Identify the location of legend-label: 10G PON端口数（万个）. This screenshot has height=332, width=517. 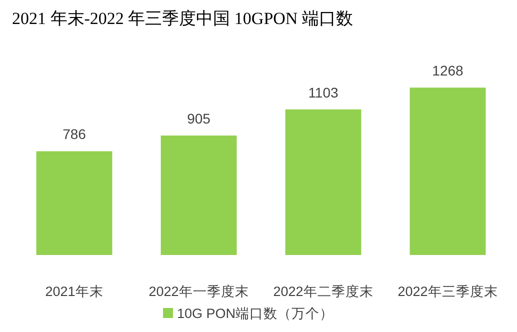
(255, 313).